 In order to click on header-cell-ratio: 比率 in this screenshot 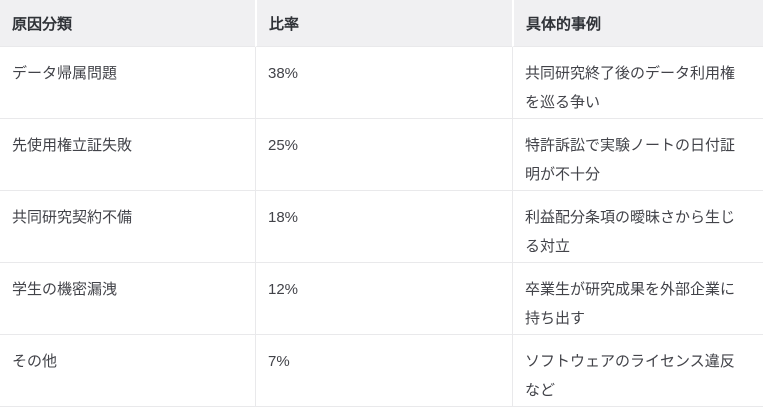, I will do `click(383, 23)`.